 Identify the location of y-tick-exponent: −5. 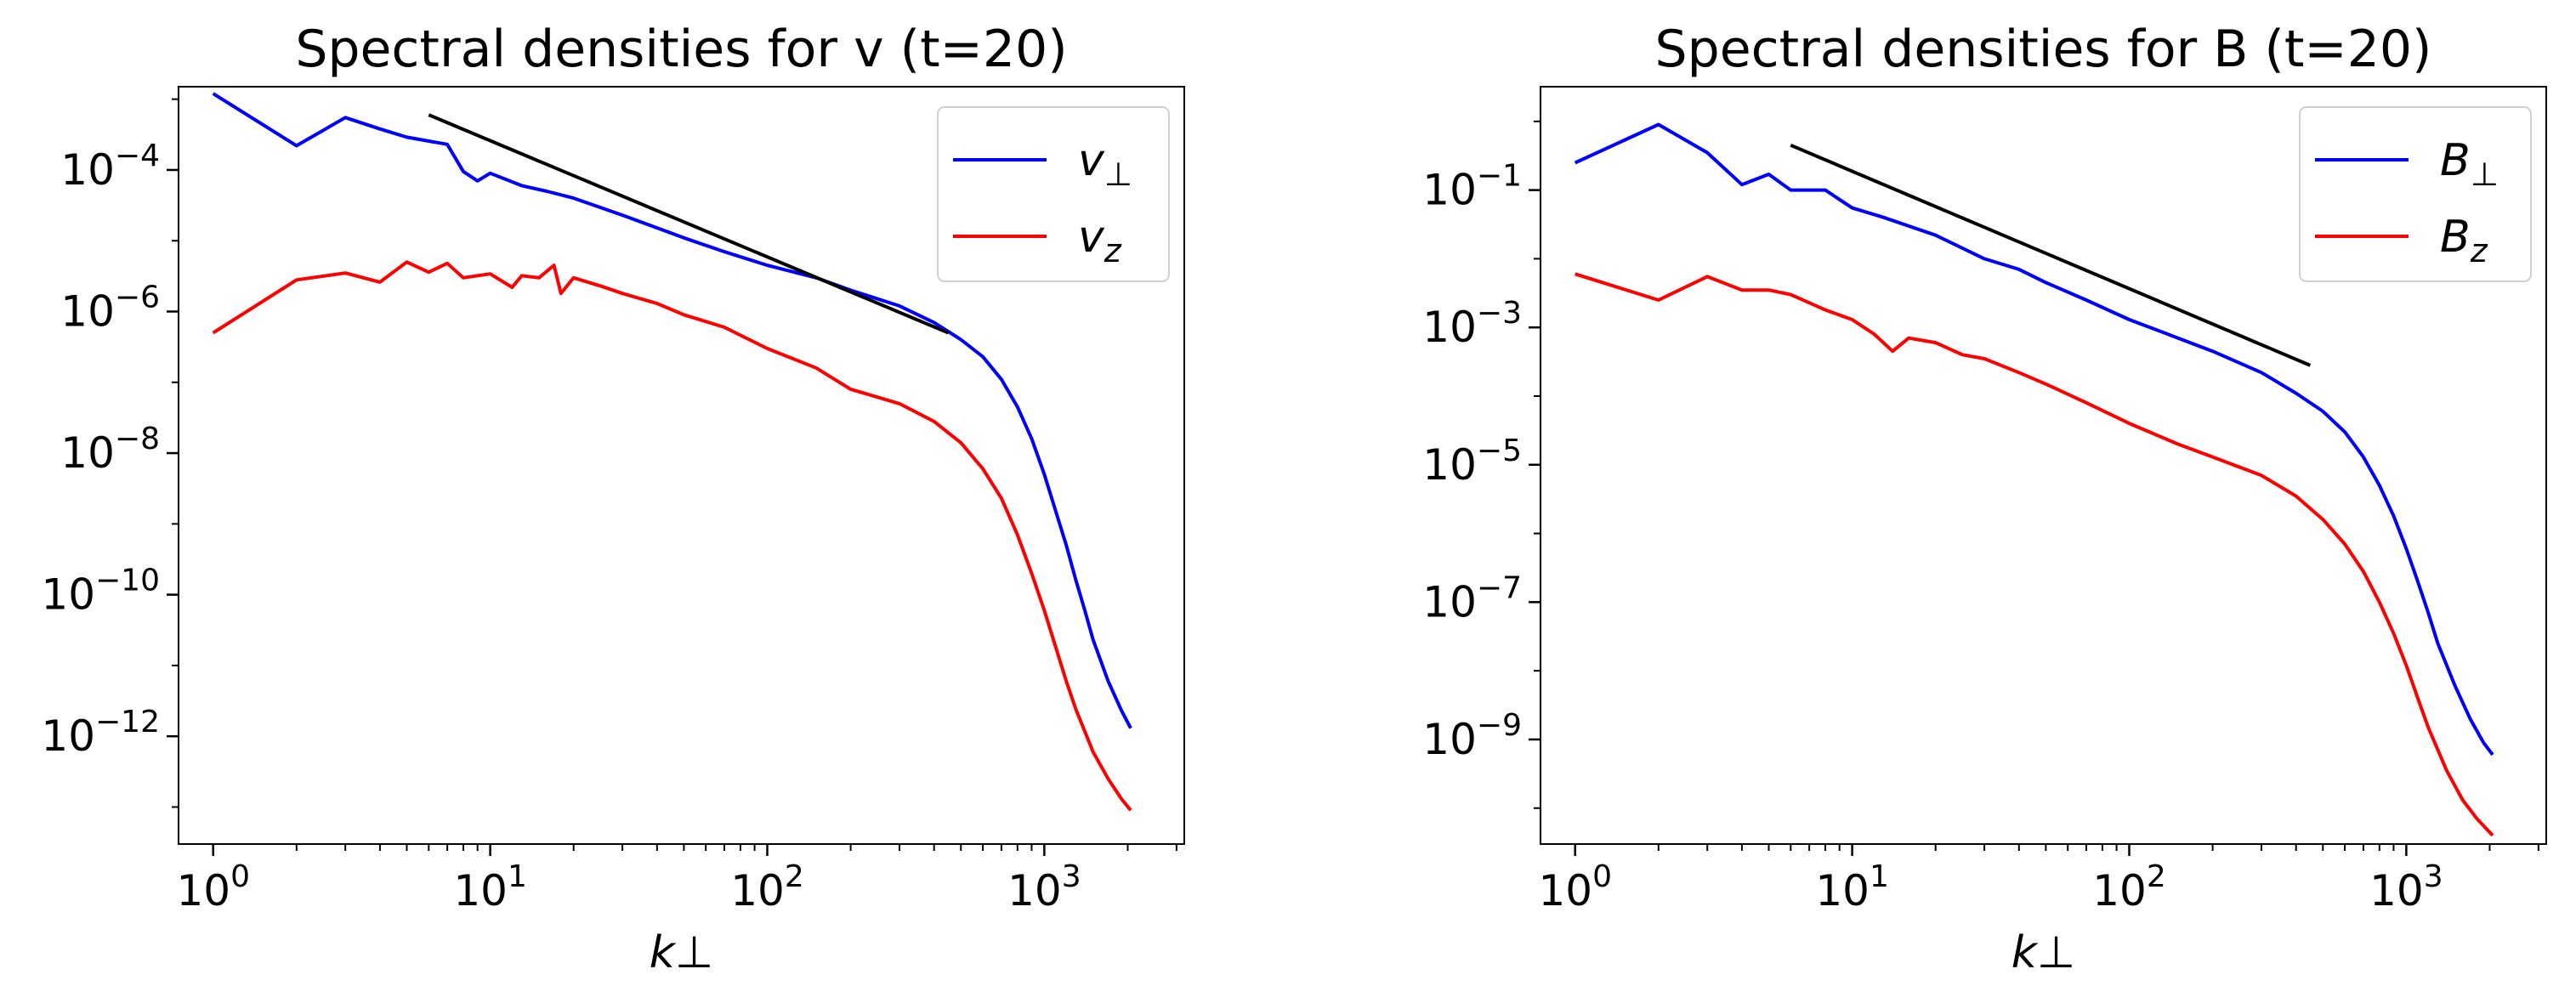
(1499, 451).